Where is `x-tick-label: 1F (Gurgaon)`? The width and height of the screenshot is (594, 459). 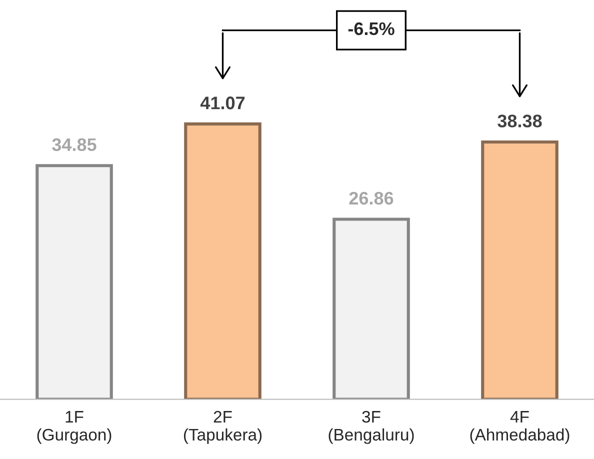 x-tick-label: 1F (Gurgaon) is located at coordinates (74, 427).